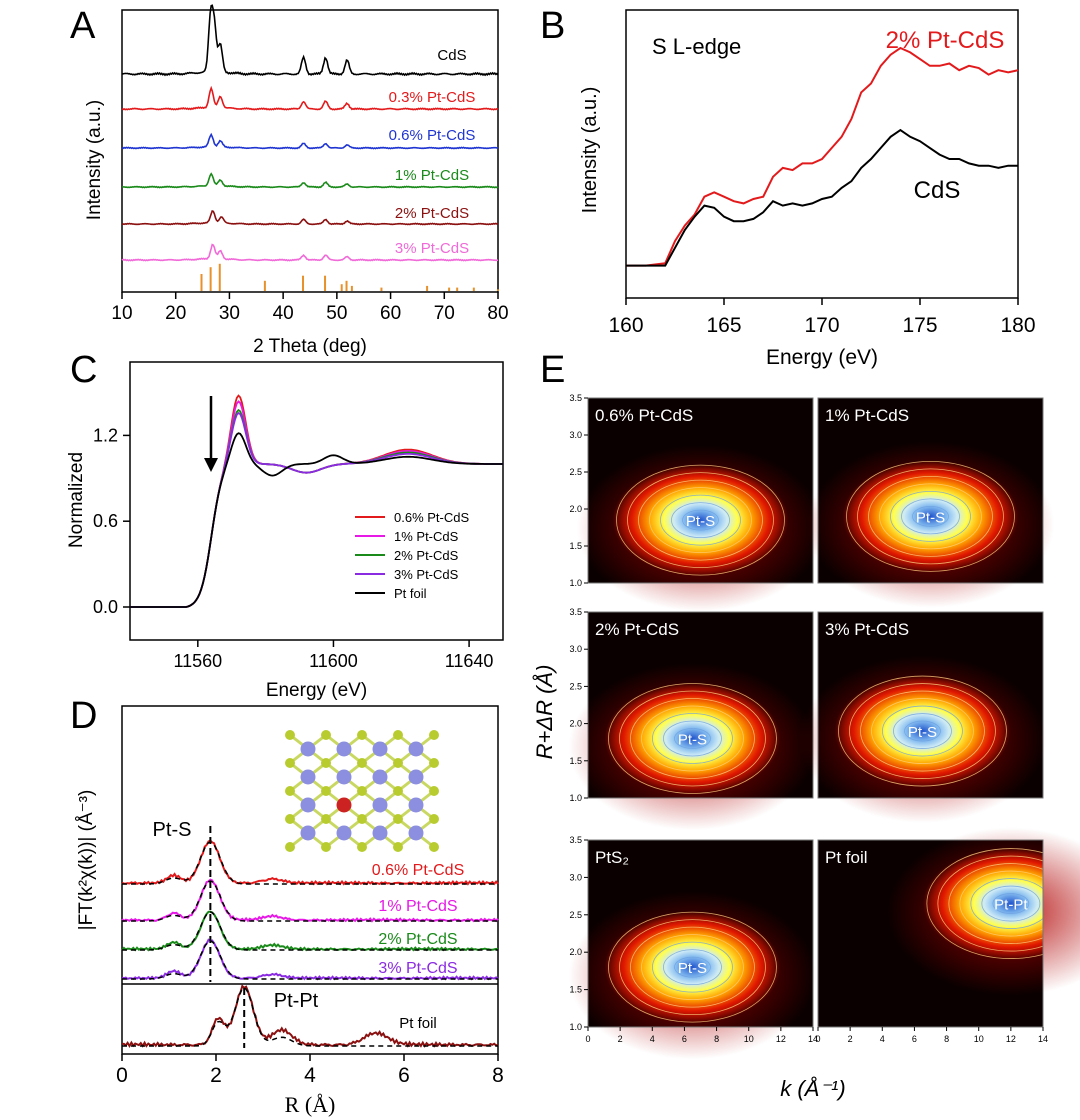  What do you see at coordinates (575, 952) in the screenshot?
I see `wavelet-ytick-label: 2.0` at bounding box center [575, 952].